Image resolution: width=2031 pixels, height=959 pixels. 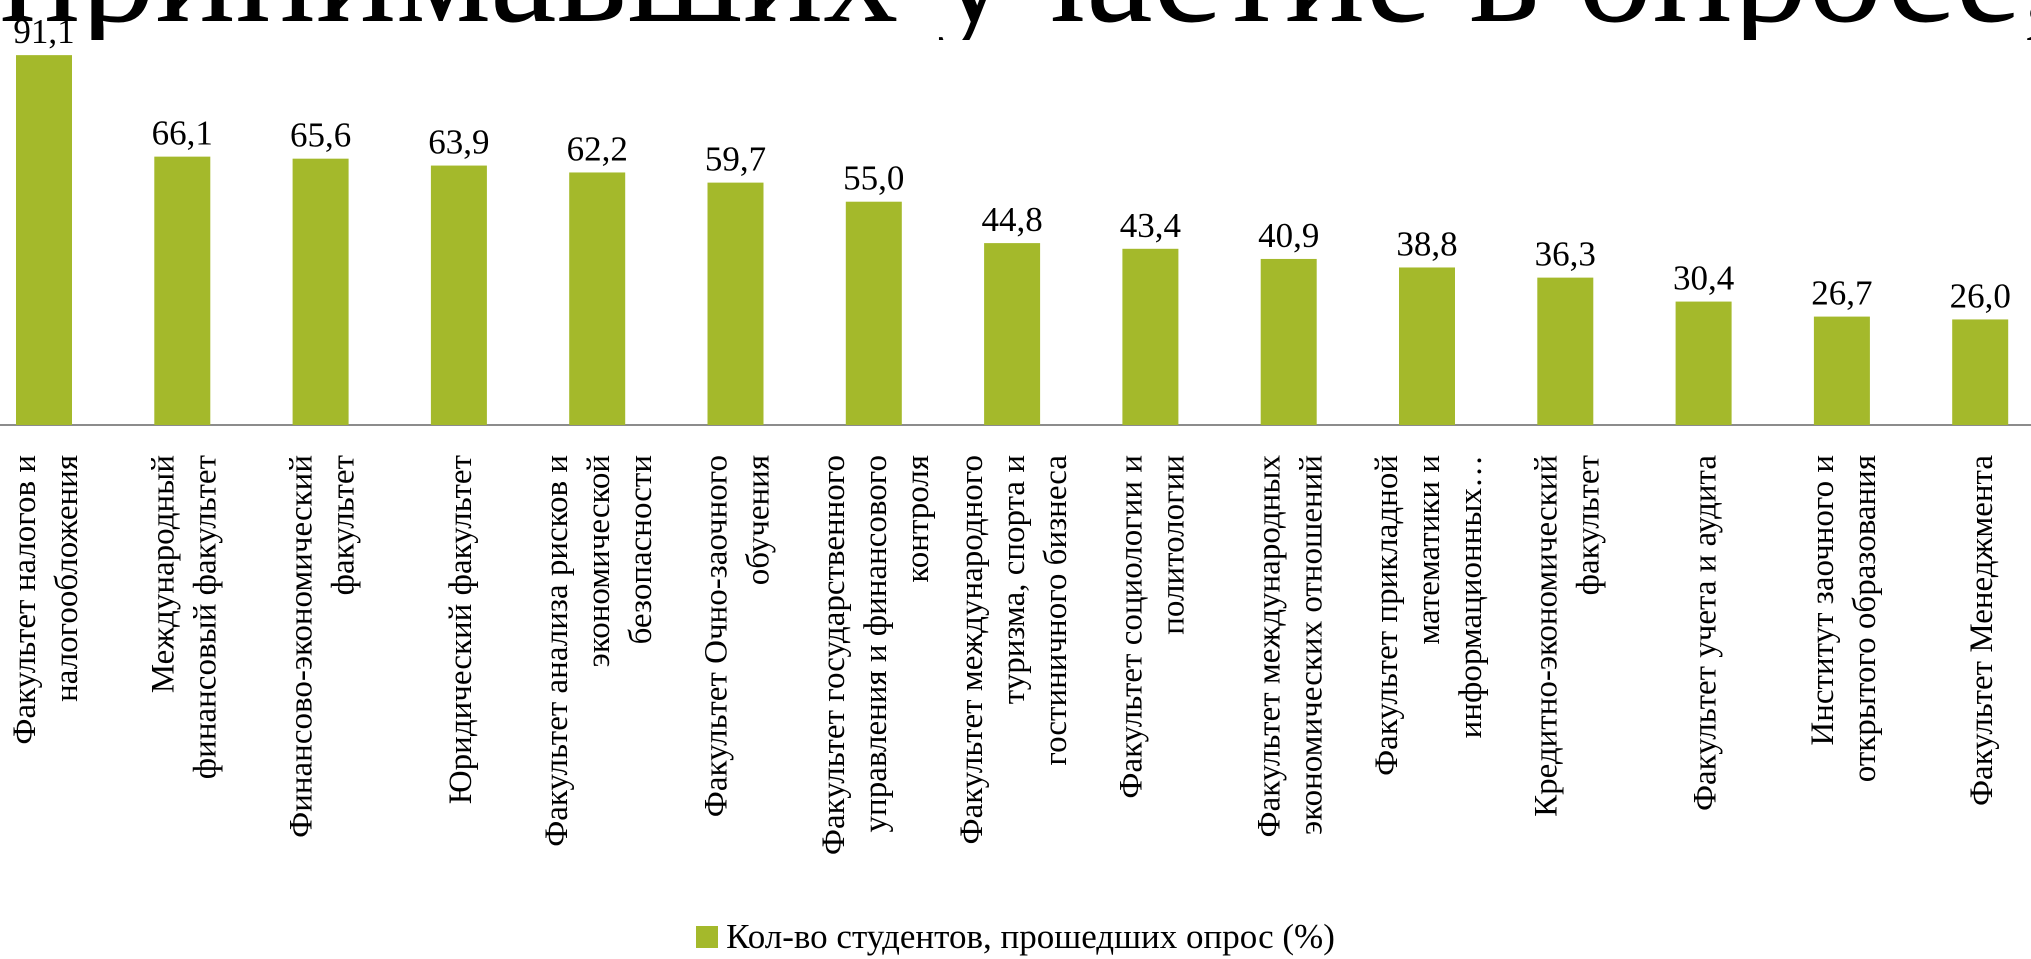 I want to click on category-label: Юридический факультет, so click(x=461, y=629).